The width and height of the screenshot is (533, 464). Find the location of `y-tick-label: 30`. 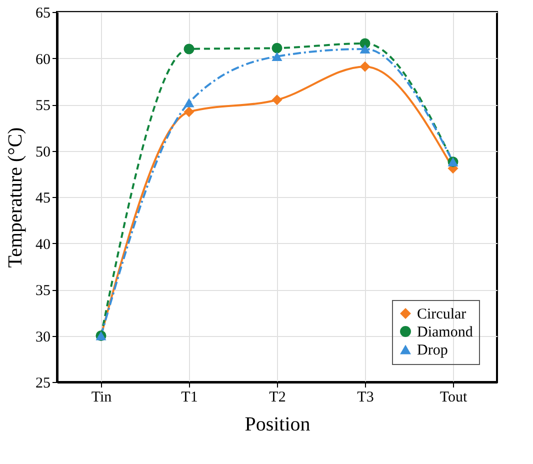

y-tick-label: 30 is located at coordinates (43, 337).